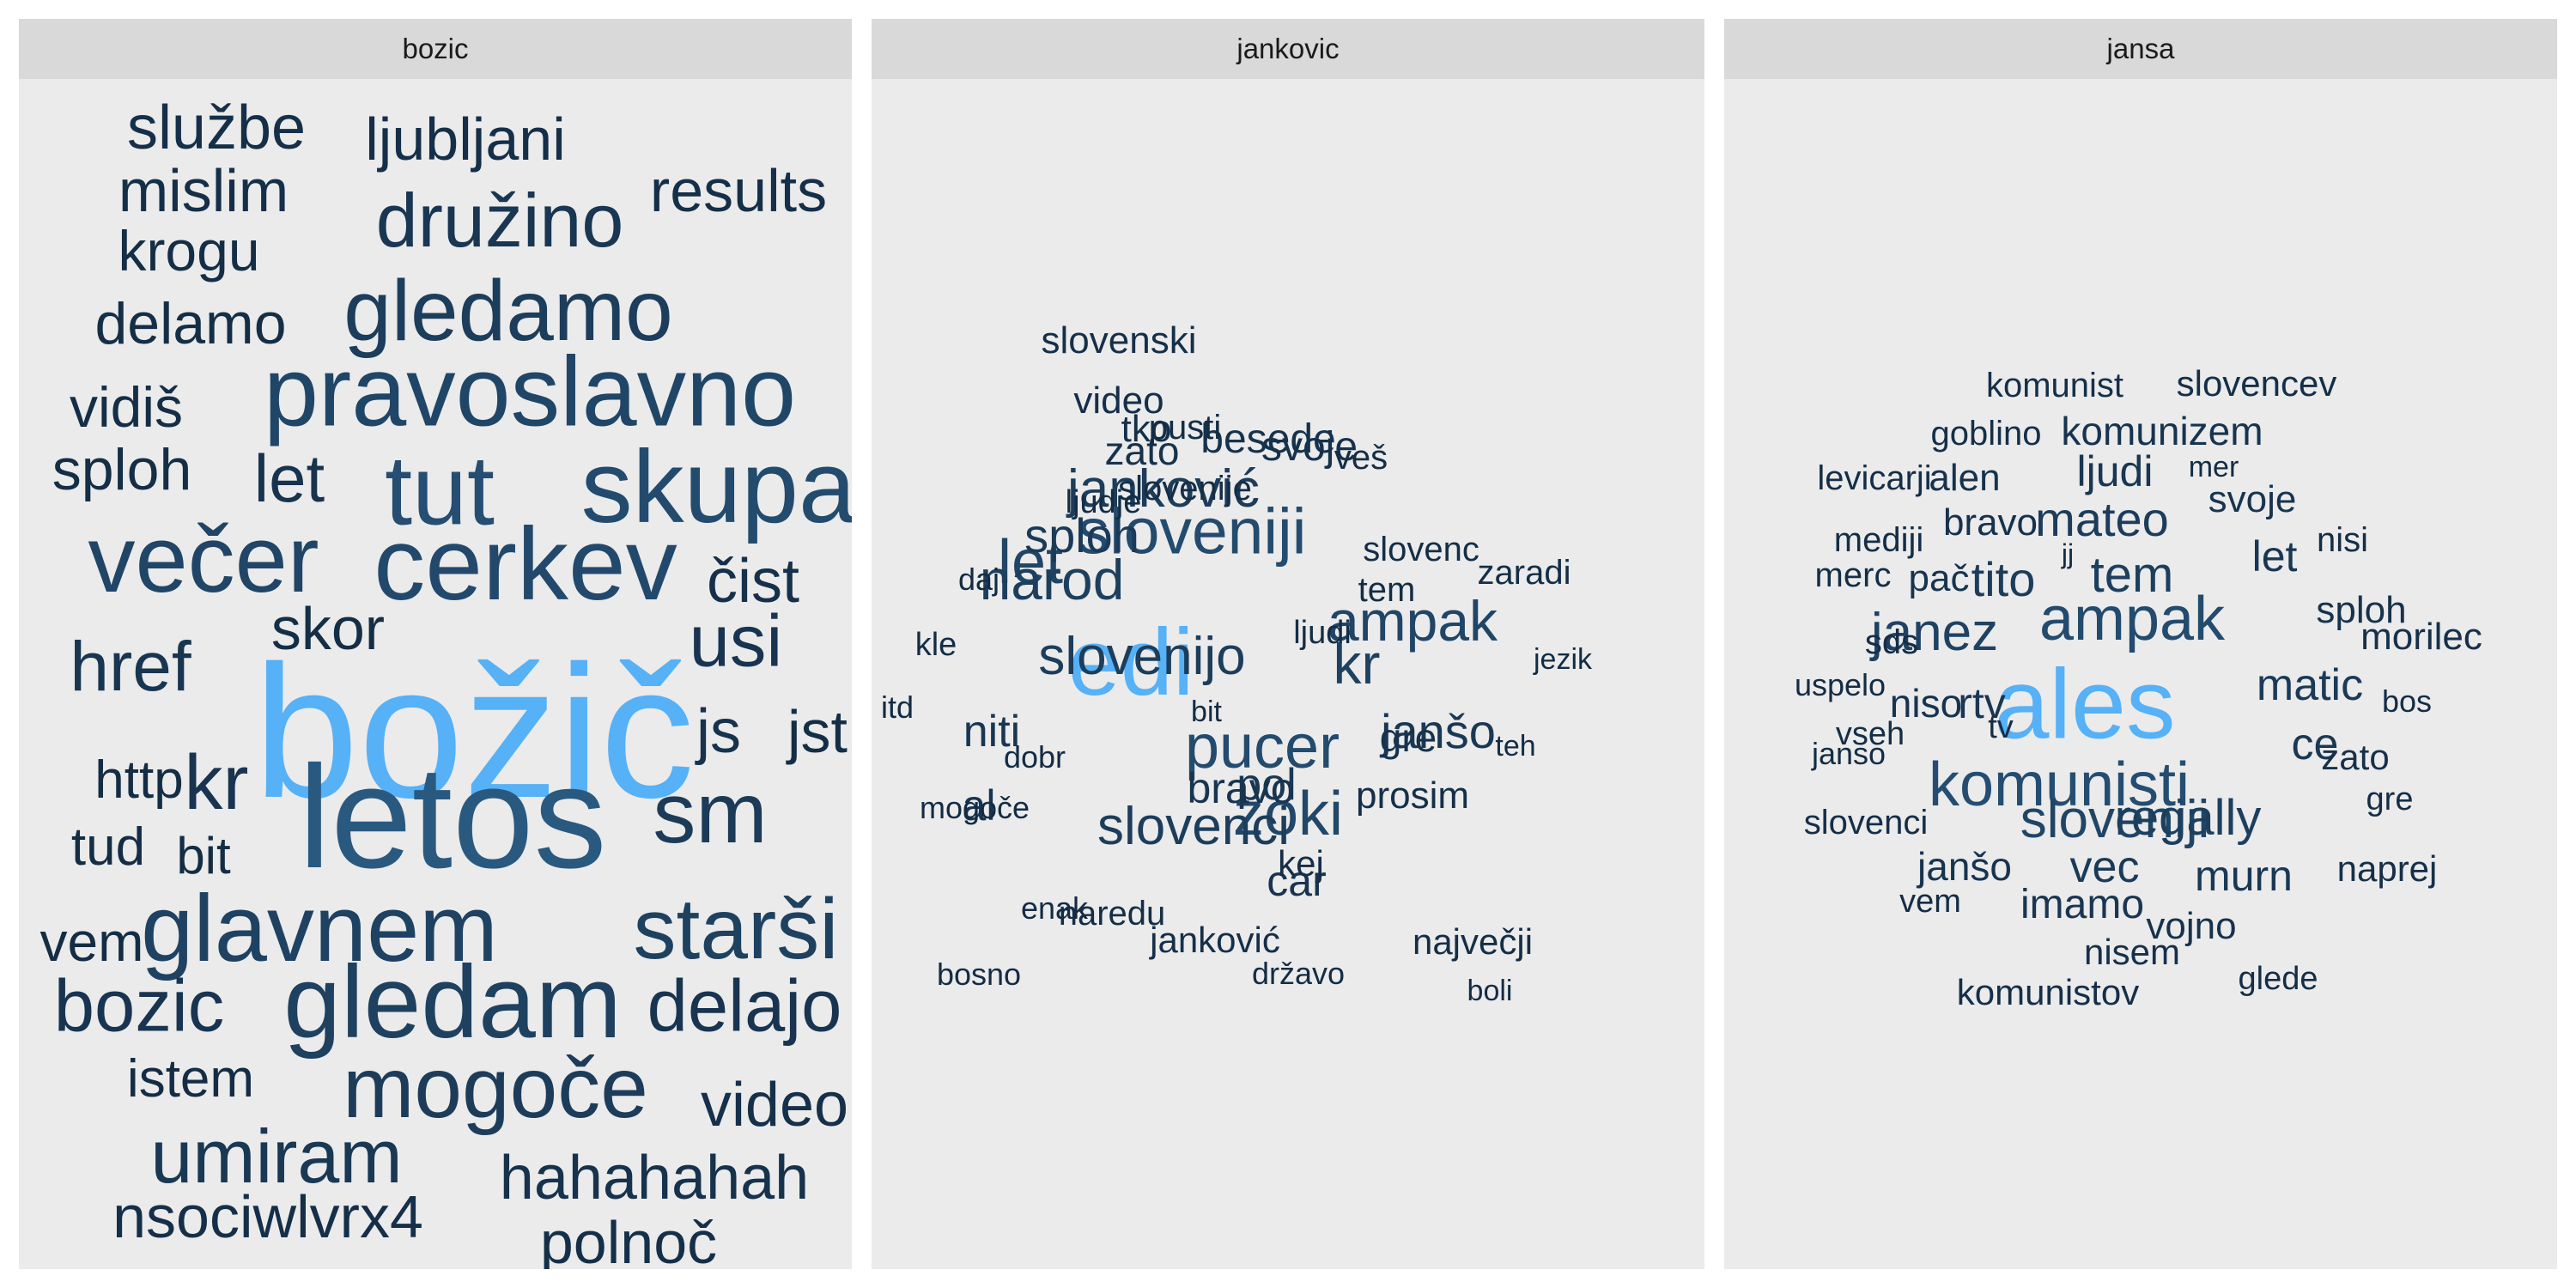 Image resolution: width=2576 pixels, height=1288 pixels. I want to click on cloud-word: zoki, so click(1288, 814).